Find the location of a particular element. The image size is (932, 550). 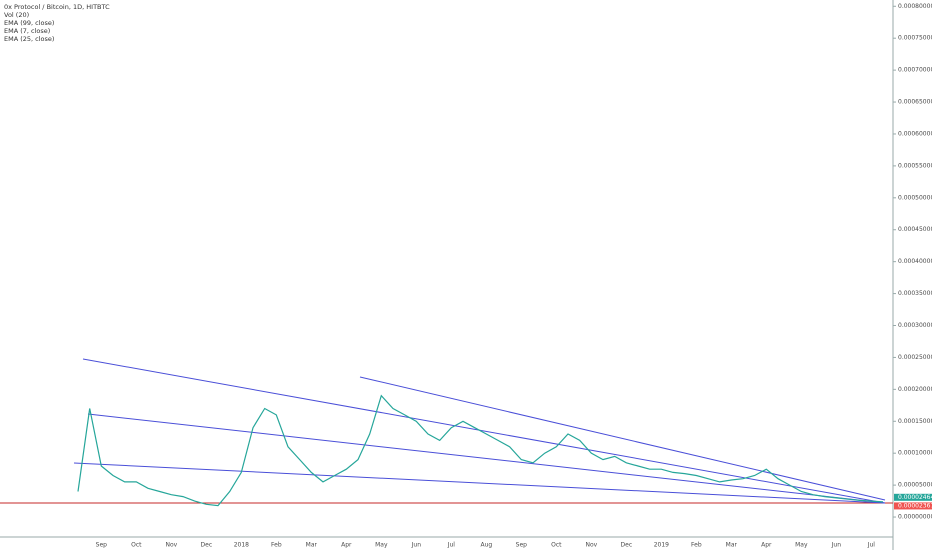

price-badge-label: 0.00002464 is located at coordinates (915, 497).